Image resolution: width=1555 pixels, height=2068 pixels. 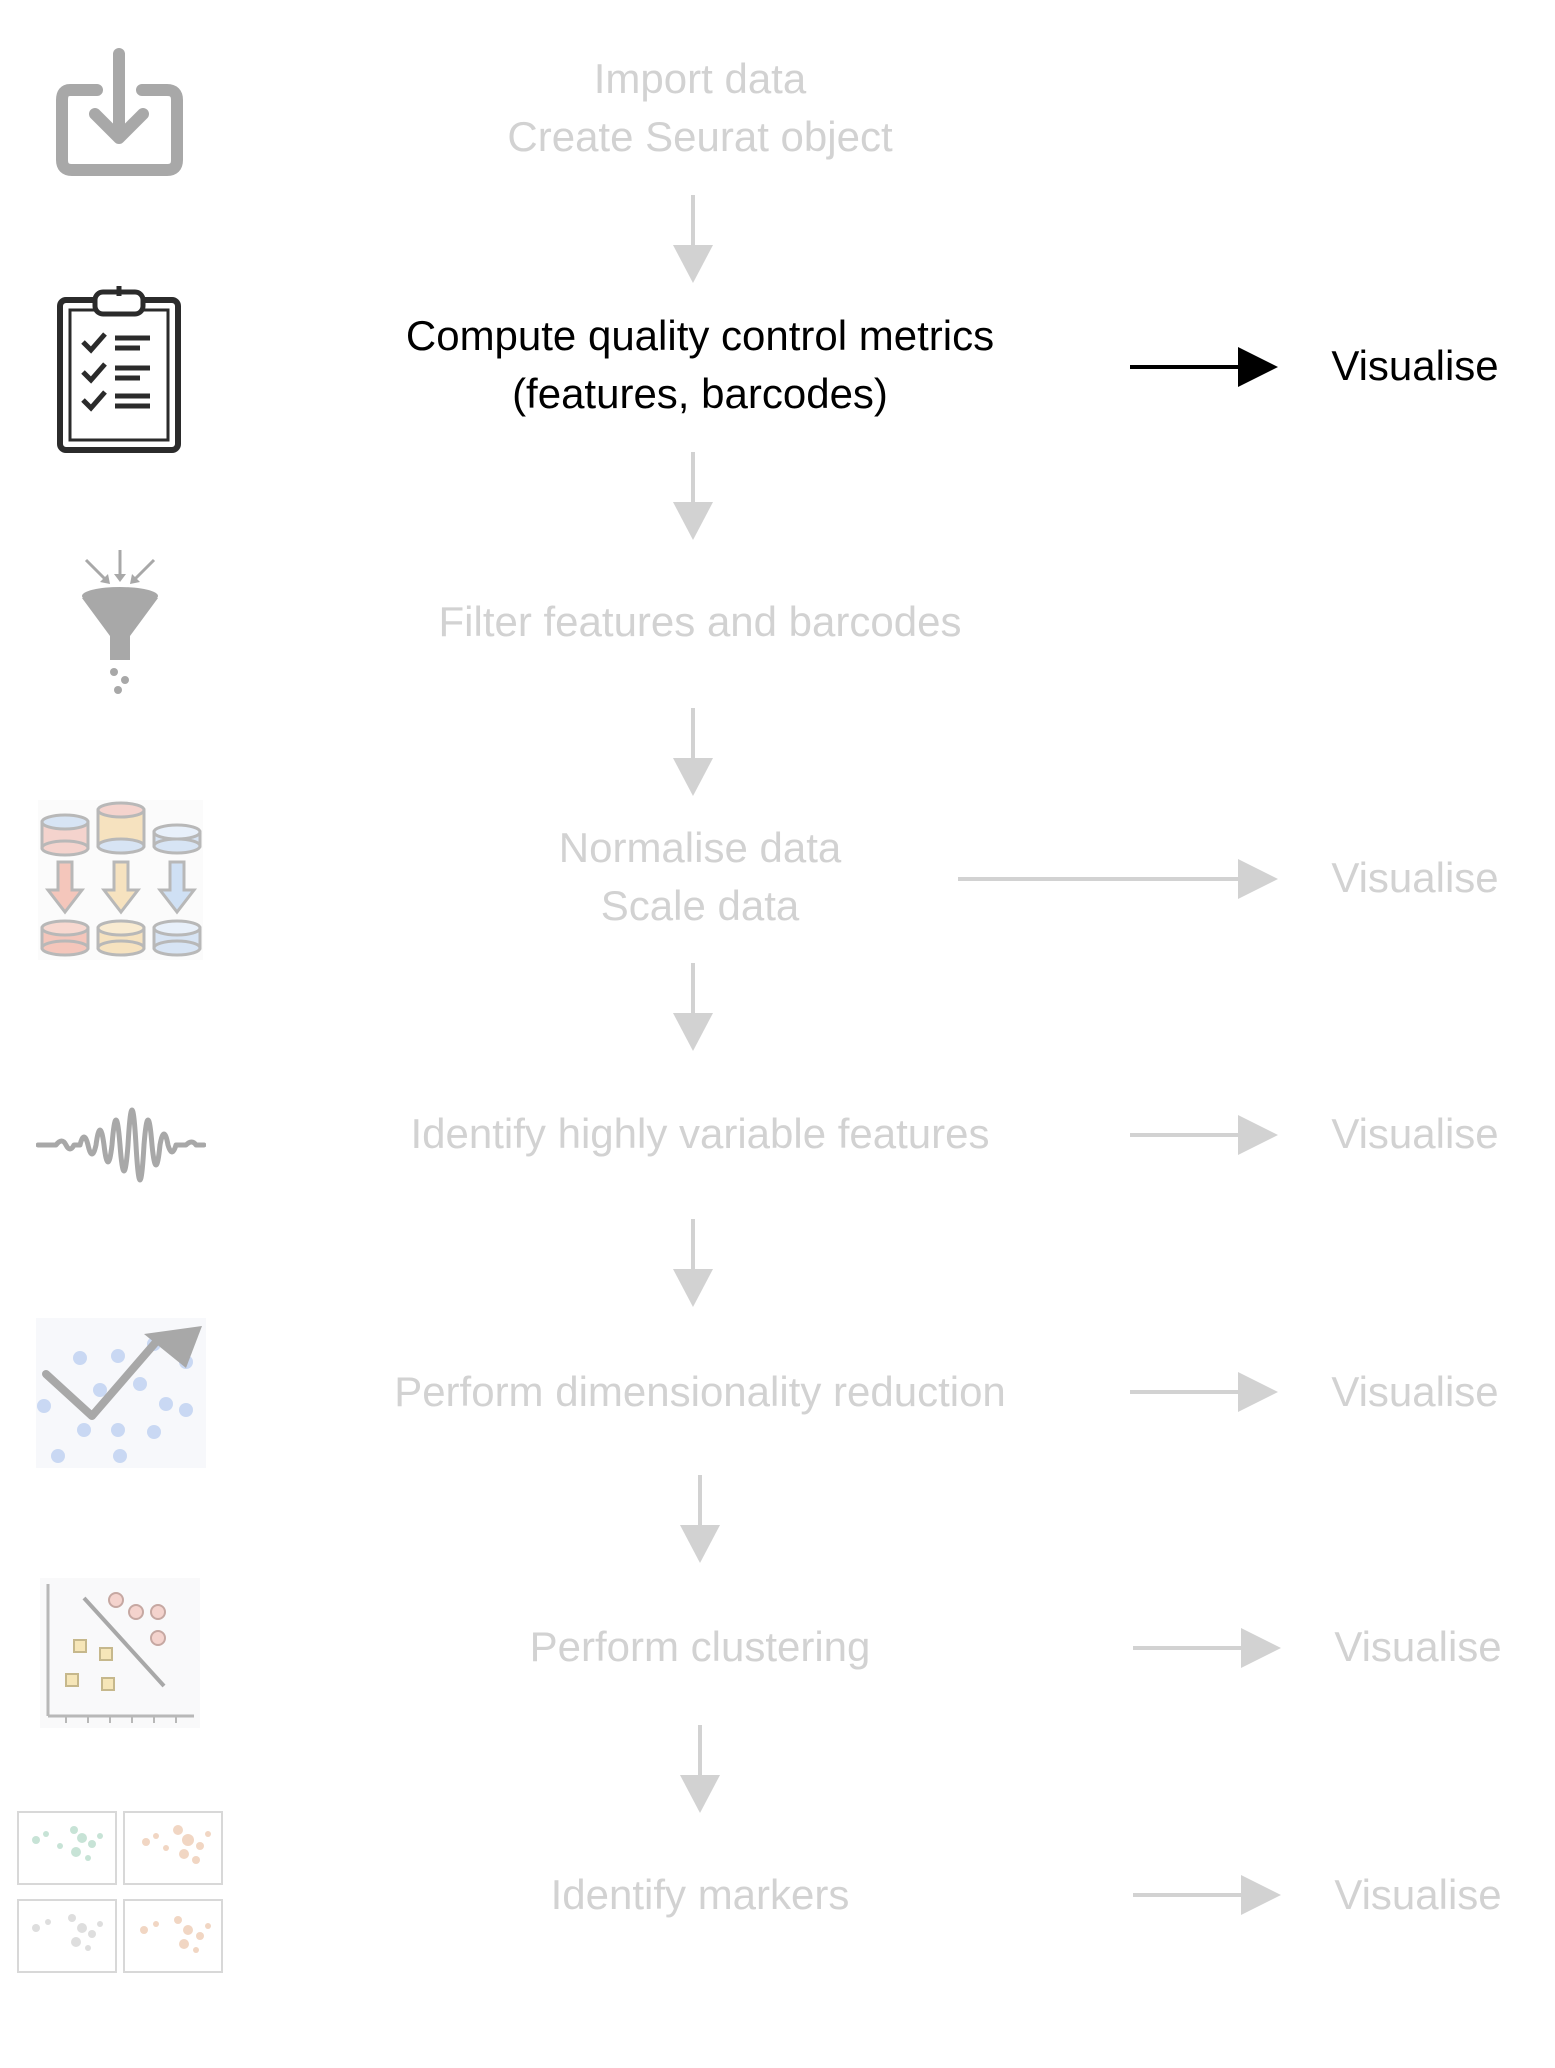 I want to click on step-variable-features: Identify highly variable features, so click(x=700, y=1134).